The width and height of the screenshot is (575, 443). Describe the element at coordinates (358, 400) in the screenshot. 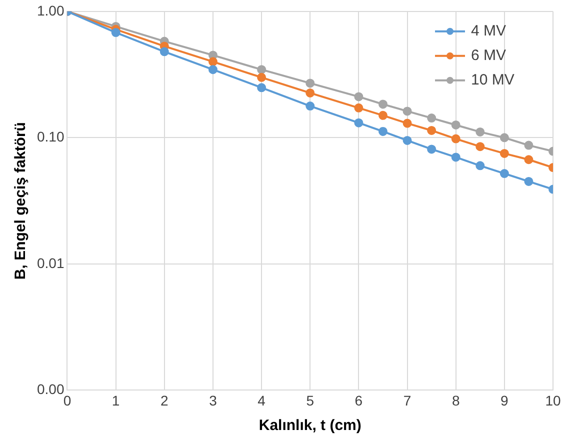

I see `x-tick-label: 6` at that location.